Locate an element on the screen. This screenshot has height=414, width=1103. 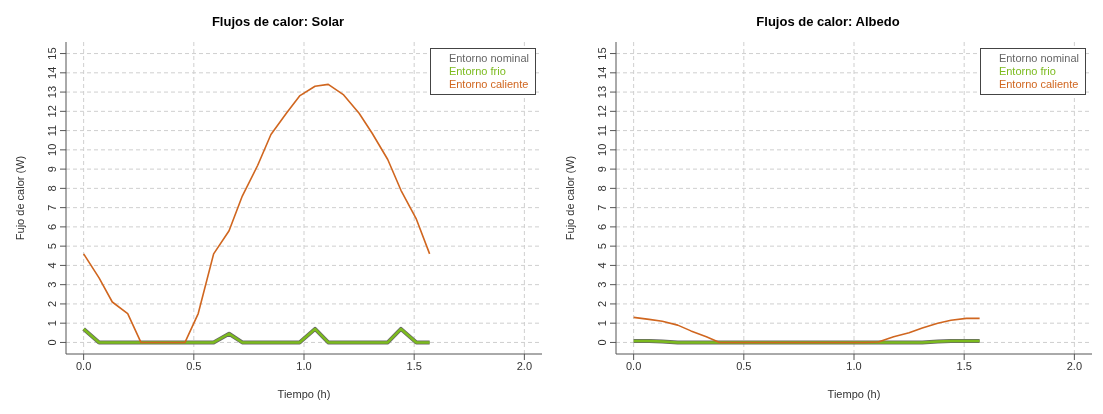
chart-title: Flujos de calor: Albedo is located at coordinates (828, 22).